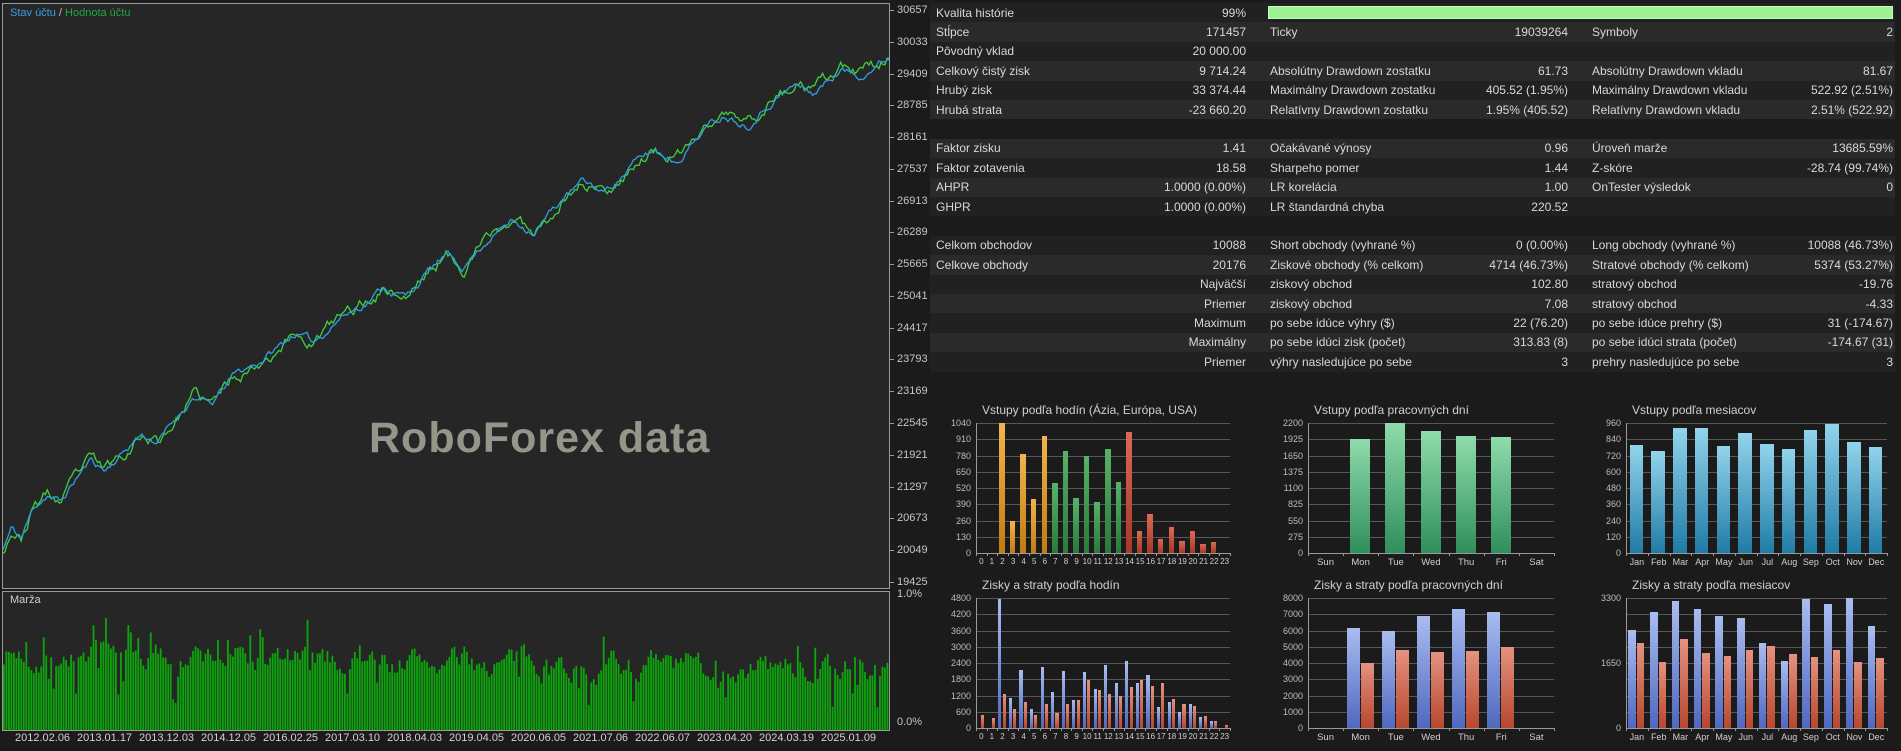  Describe the element at coordinates (849, 738) in the screenshot. I see `date-label: 2025.01.09` at that location.